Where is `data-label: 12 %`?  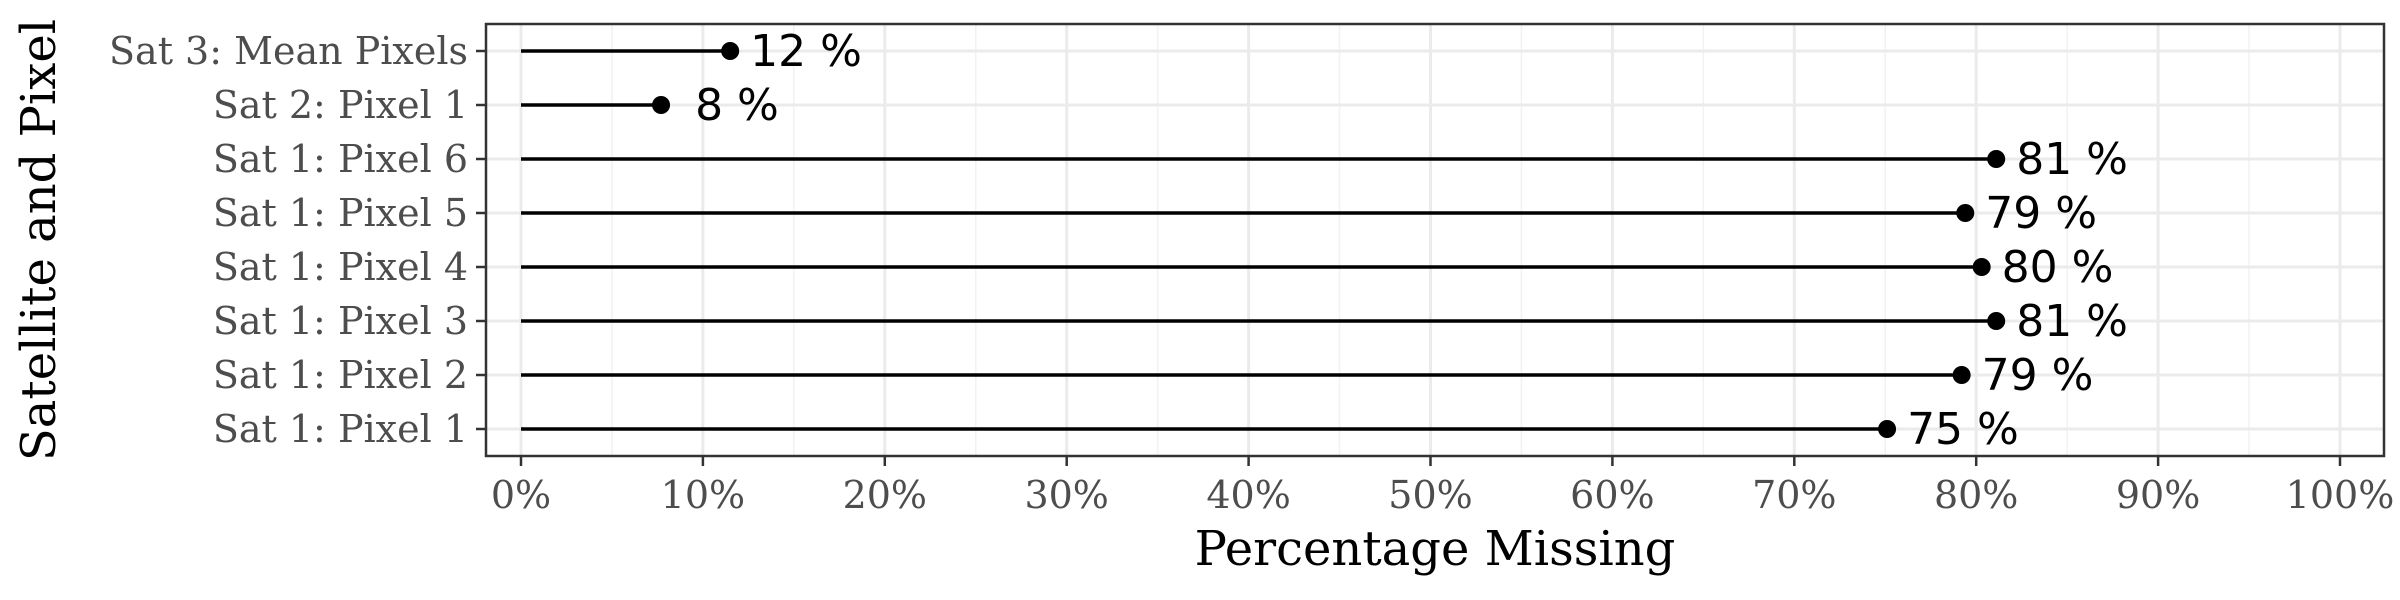 data-label: 12 % is located at coordinates (806, 51).